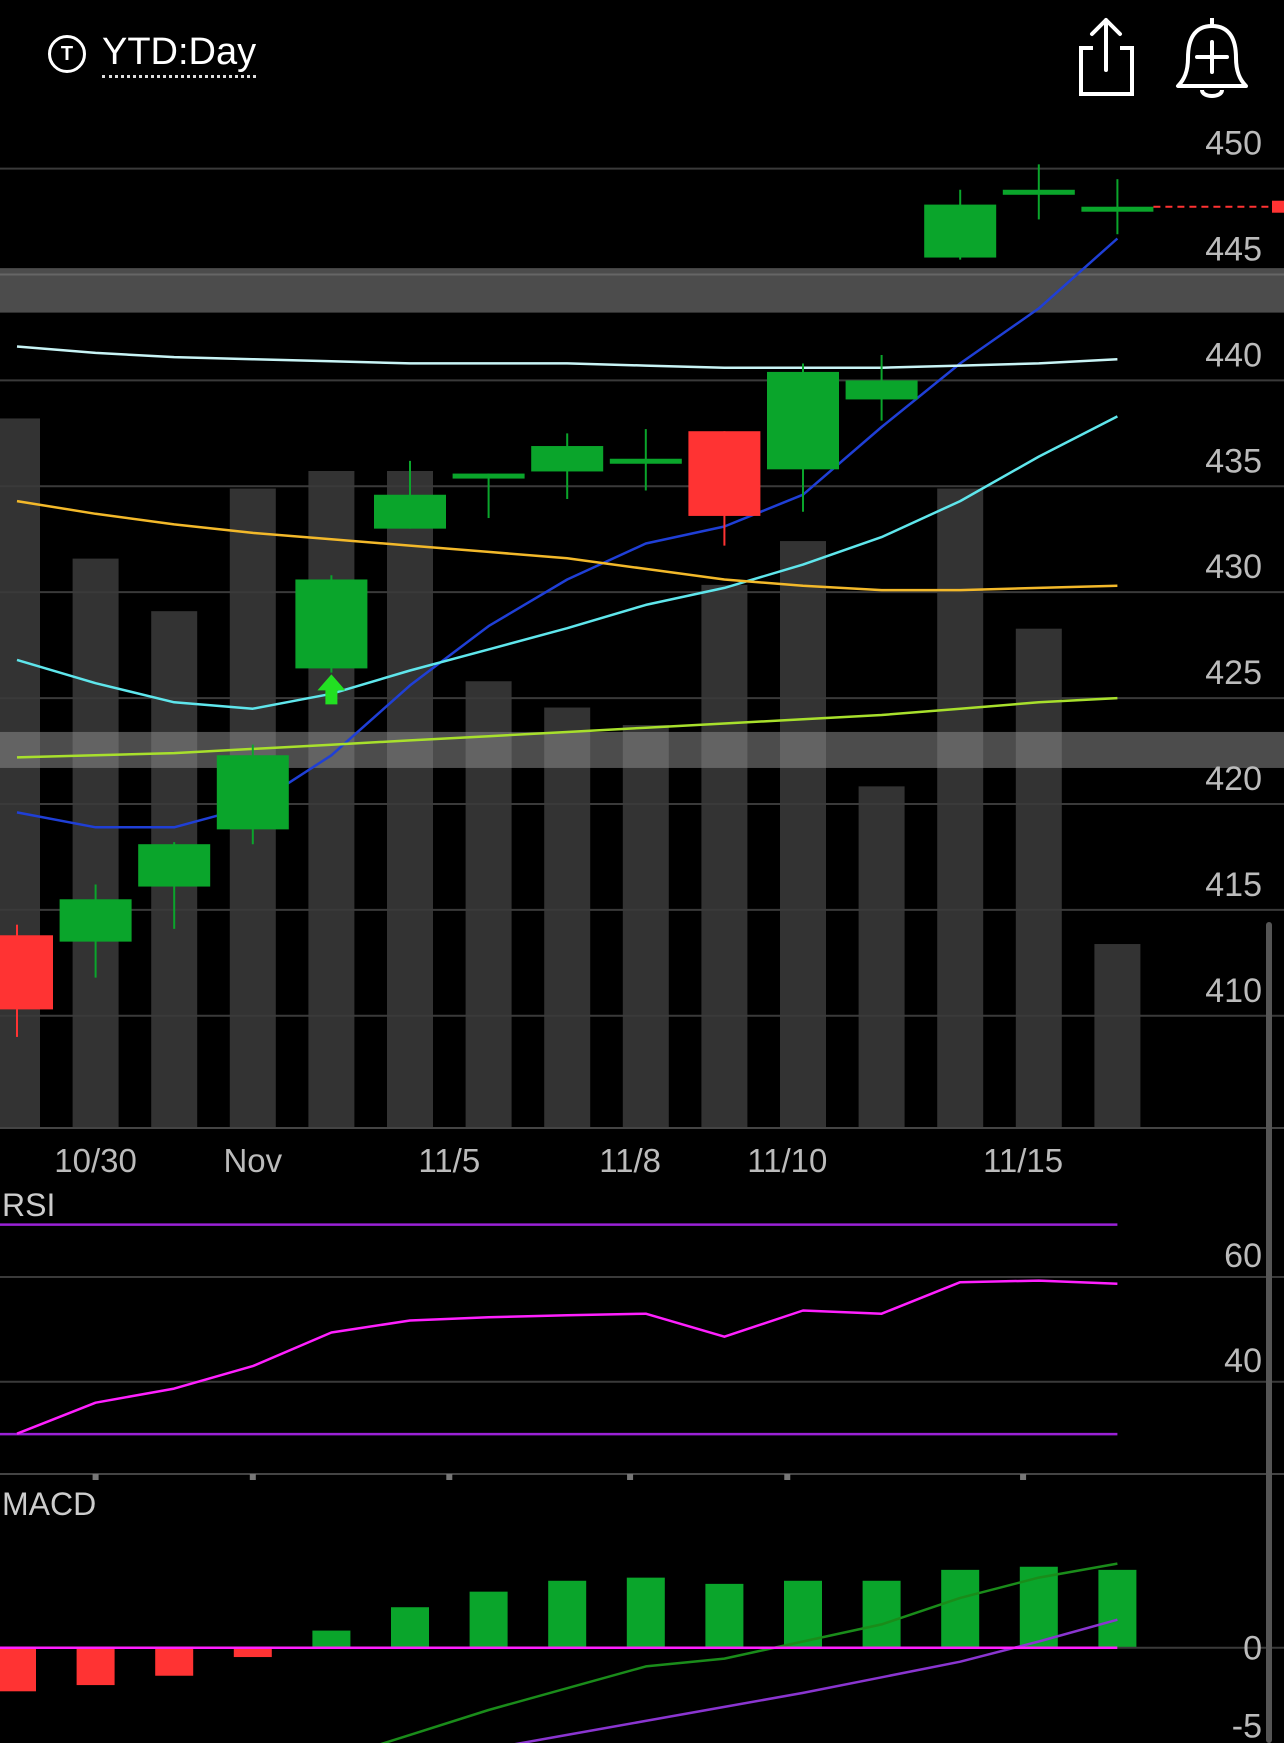 This screenshot has height=1743, width=1284. Describe the element at coordinates (1233, 673) in the screenshot. I see `price-tick-label: 425` at that location.